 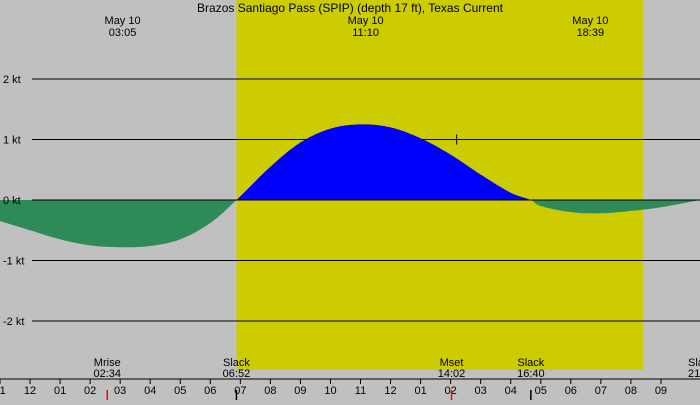 What do you see at coordinates (365, 33) in the screenshot?
I see `top-label-time: 11:10` at bounding box center [365, 33].